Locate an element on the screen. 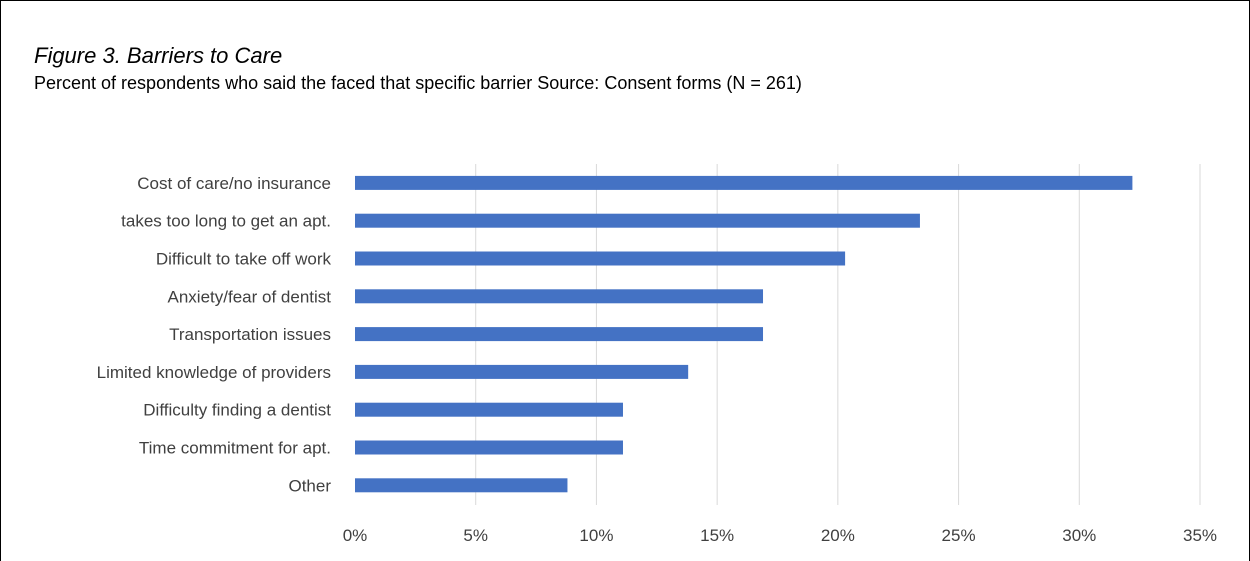 The image size is (1250, 561). category-label-7: Time commitment for apt. is located at coordinates (235, 448).